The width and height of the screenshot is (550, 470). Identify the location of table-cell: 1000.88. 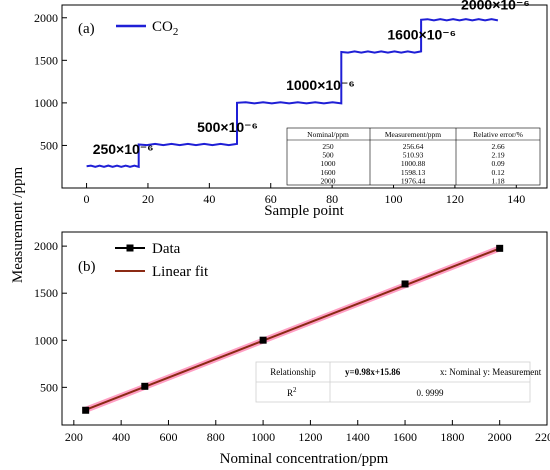
(413, 163).